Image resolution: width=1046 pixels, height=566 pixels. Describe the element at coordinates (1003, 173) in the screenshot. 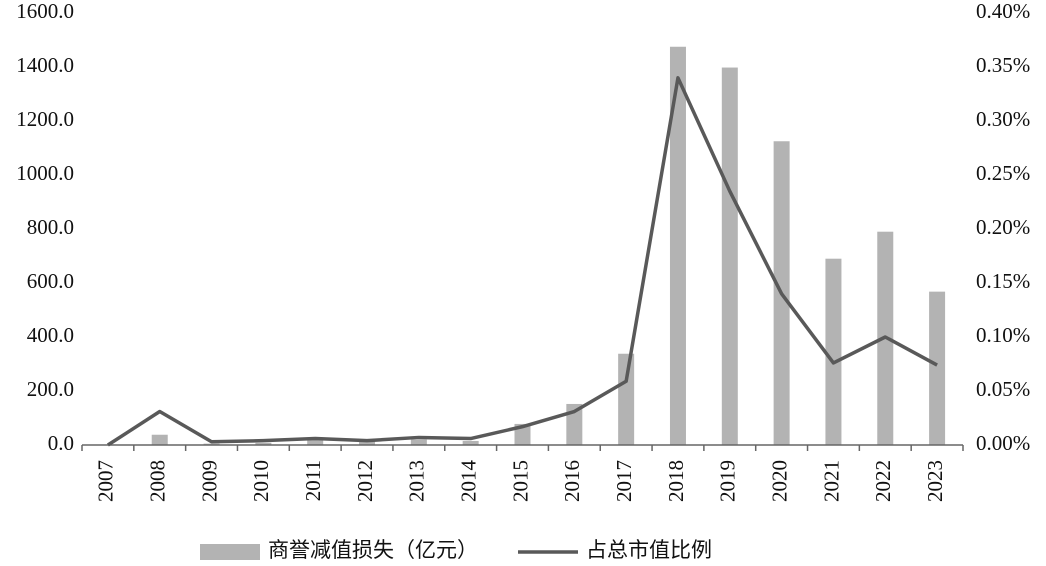

I see `y2-tick-label: 0.25%` at that location.